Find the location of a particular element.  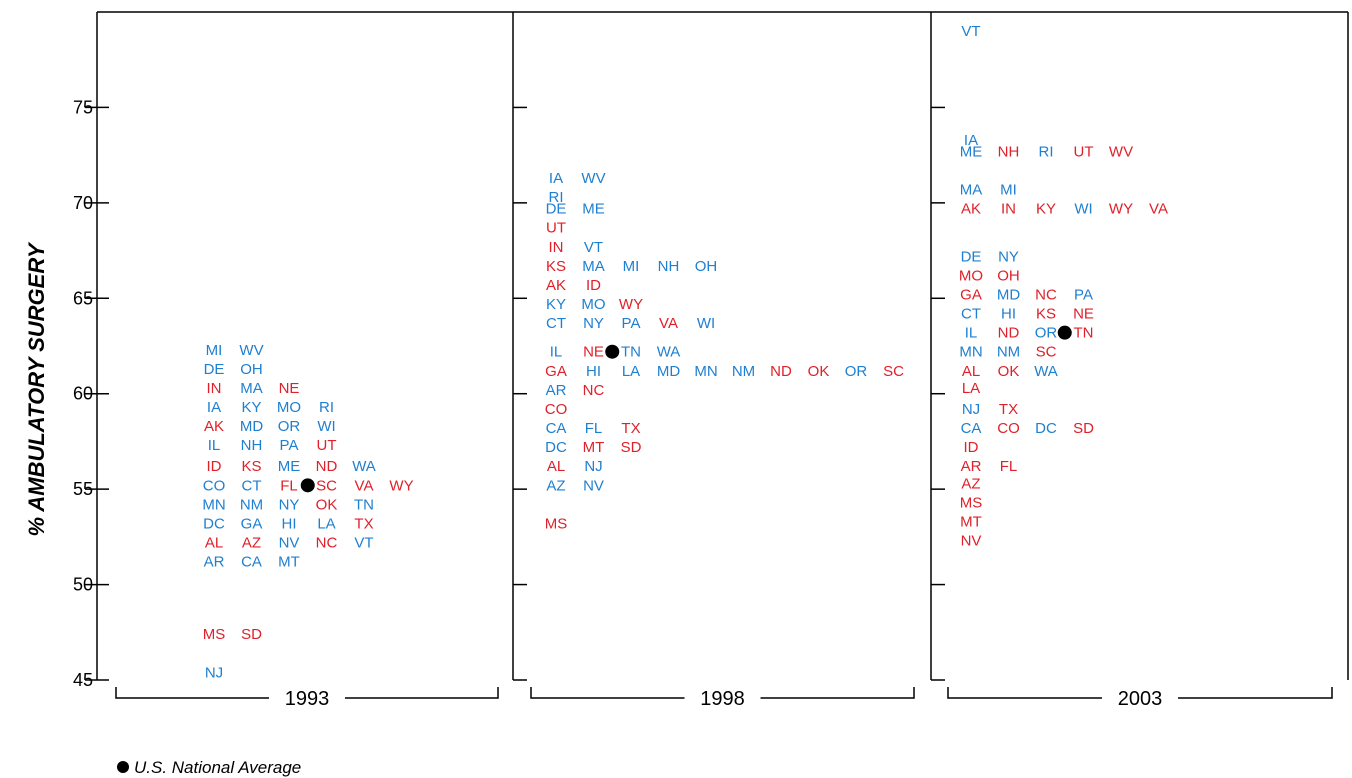

state-label-2003-DC: DC is located at coordinates (1046, 428).